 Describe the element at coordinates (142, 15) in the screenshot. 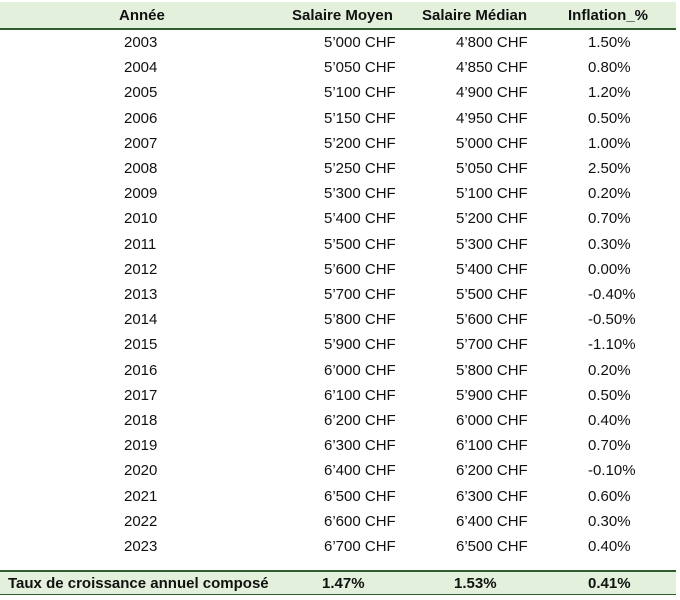

I see `column-header-year: Année` at that location.